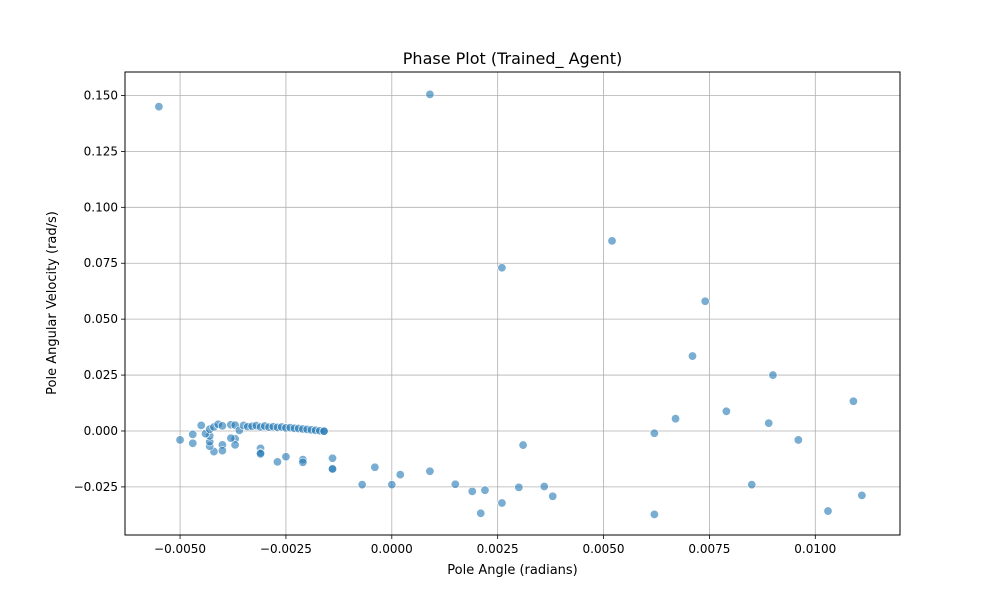  Describe the element at coordinates (96, 487) in the screenshot. I see `y-tick-label: −0.025` at that location.